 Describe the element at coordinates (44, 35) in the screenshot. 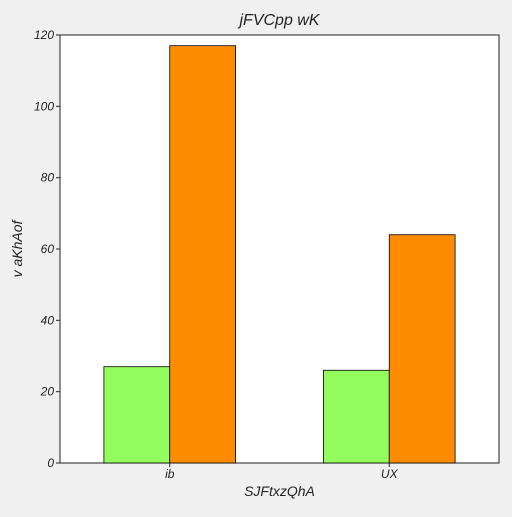

I see `y-tick-label: 120` at that location.